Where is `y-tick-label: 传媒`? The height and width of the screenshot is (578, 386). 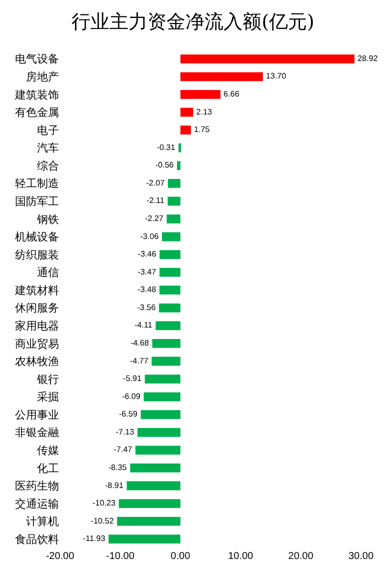 y-tick-label: 传媒 is located at coordinates (48, 451).